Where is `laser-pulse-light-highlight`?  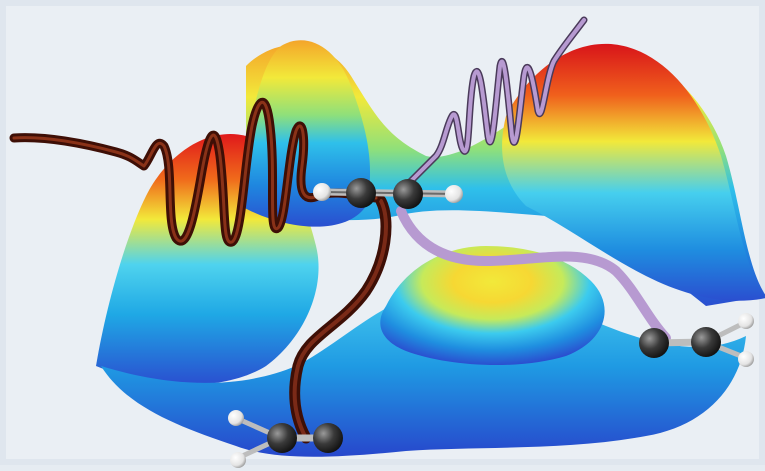 laser-pulse-light-highlight is located at coordinates (492, 105).